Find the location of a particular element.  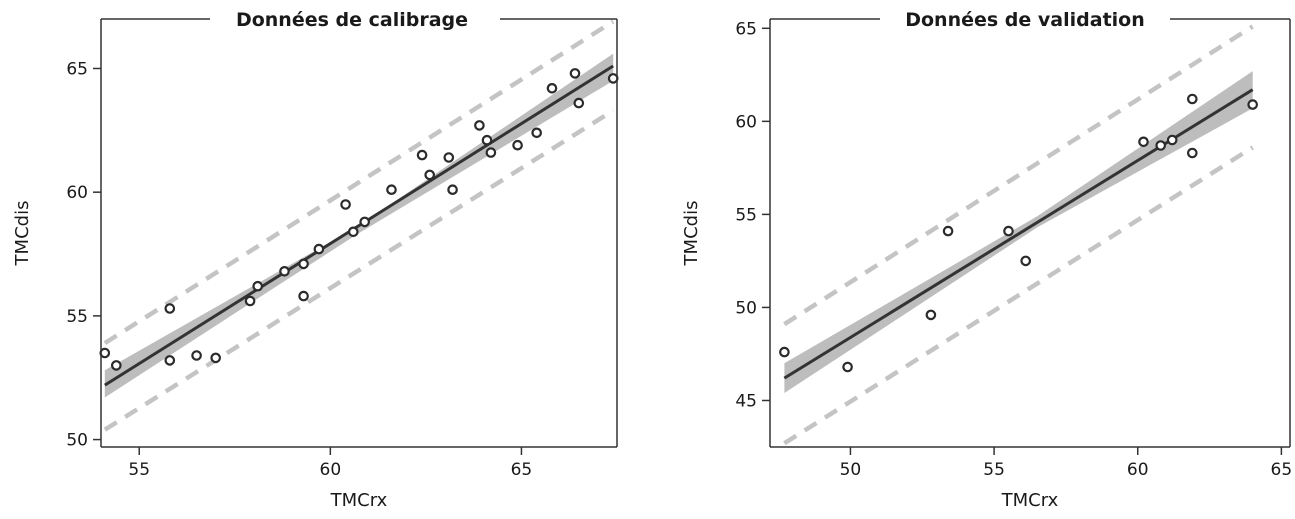

panel2-x-axis-label: TMCrx is located at coordinates (1030, 500).